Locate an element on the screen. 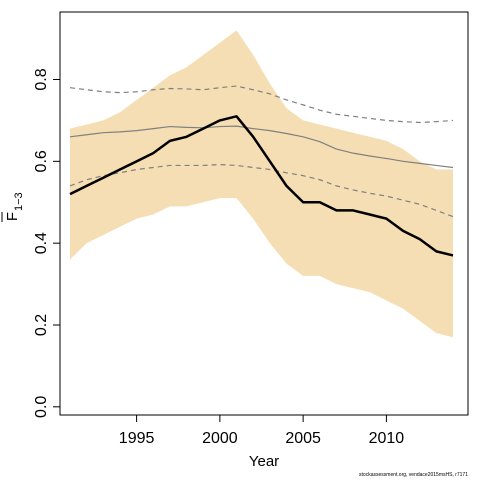 The image size is (480, 480). y-tick-label: 0.4 is located at coordinates (41, 243).